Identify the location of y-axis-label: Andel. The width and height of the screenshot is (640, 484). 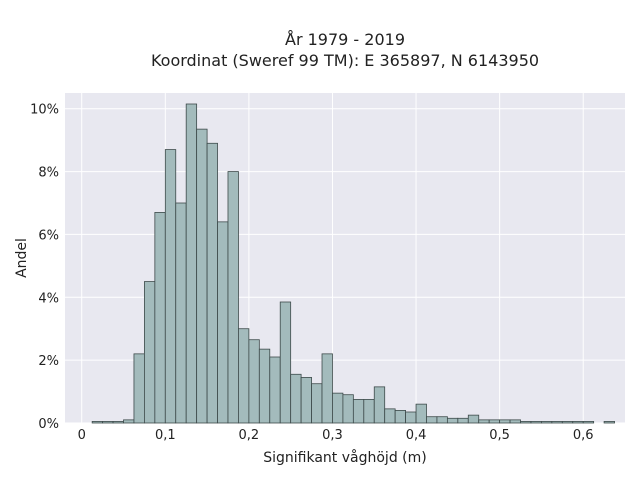
(22, 258).